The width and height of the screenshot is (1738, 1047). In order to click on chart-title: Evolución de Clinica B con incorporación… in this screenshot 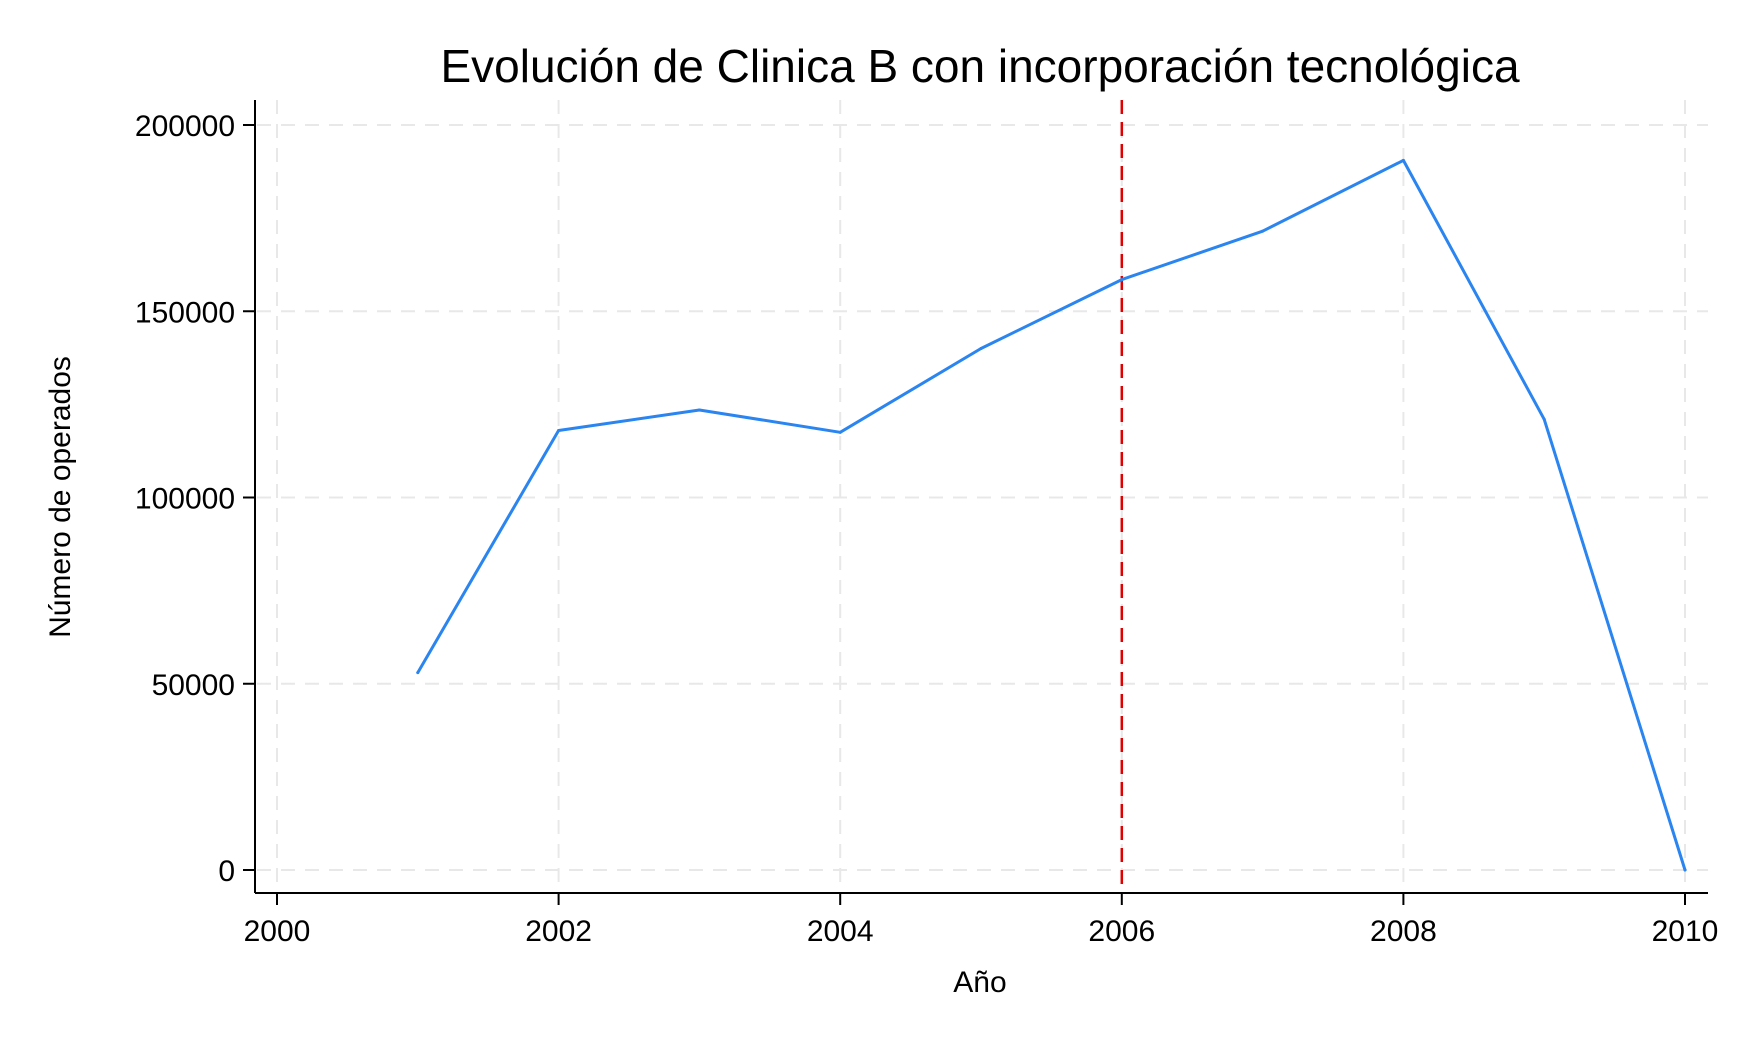, I will do `click(979, 66)`.